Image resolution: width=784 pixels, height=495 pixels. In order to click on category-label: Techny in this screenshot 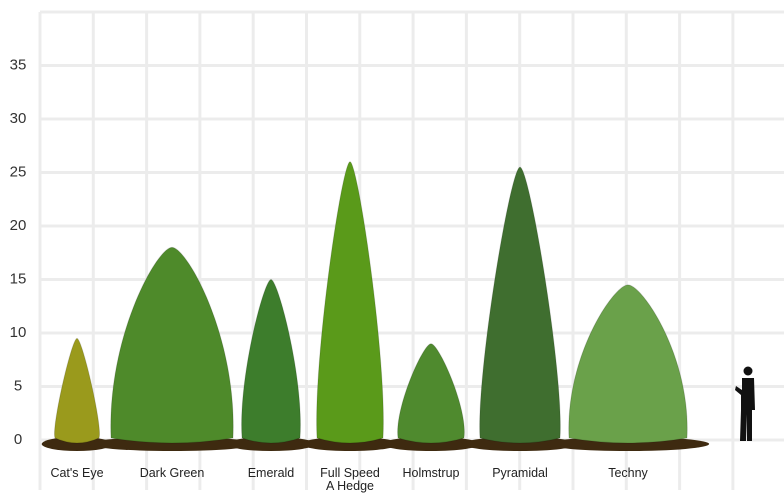, I will do `click(628, 473)`.